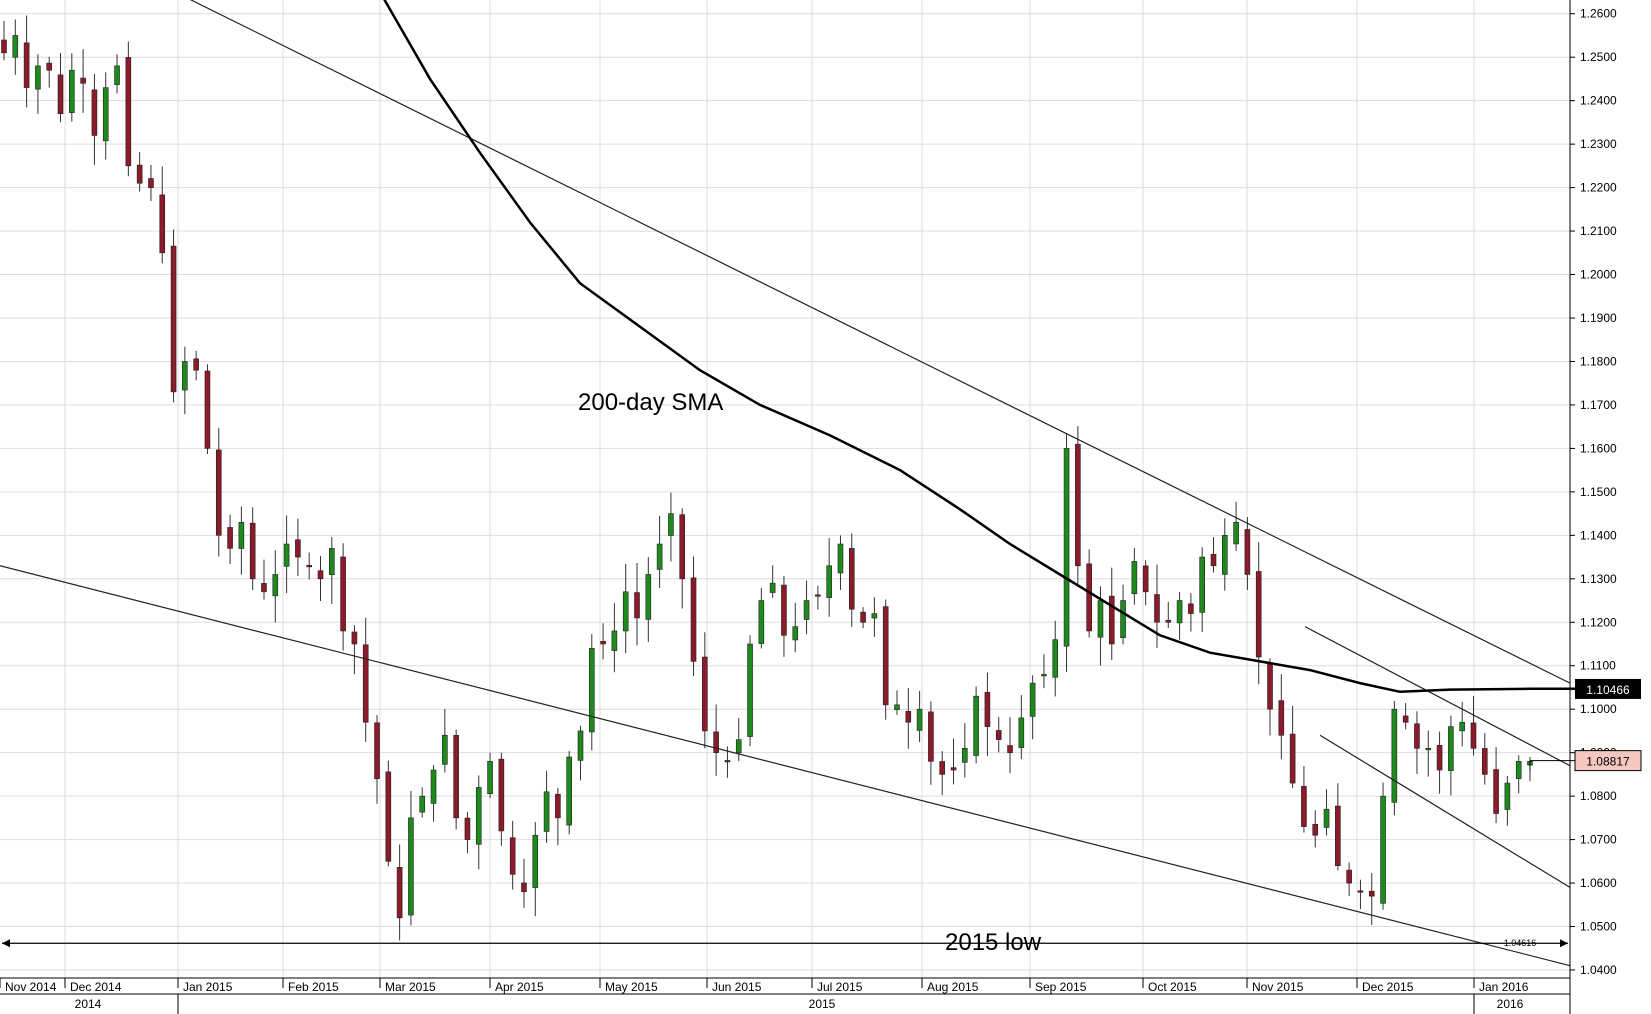 Image resolution: width=1651 pixels, height=1014 pixels. What do you see at coordinates (1510, 1004) in the screenshot?
I see `year-label: 2016` at bounding box center [1510, 1004].